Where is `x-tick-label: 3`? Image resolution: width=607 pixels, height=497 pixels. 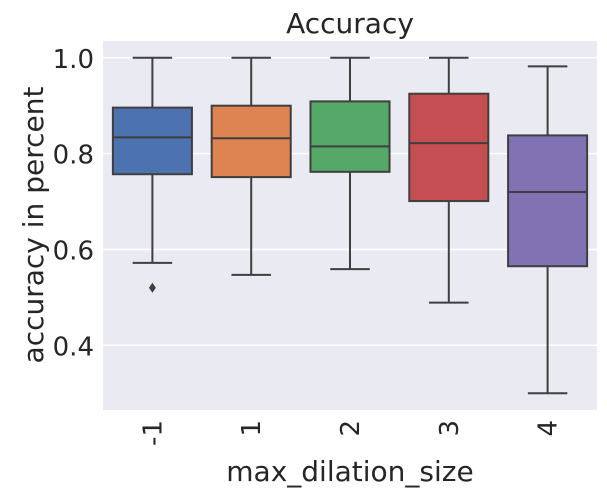 x-tick-label: 3 is located at coordinates (450, 428).